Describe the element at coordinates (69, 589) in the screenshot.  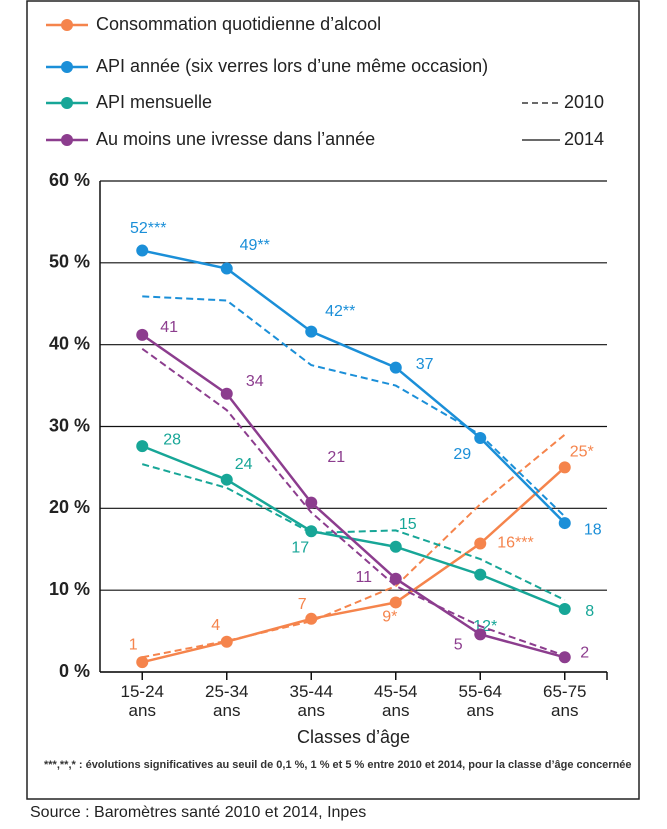
I see `y-tick-label: 10 %` at that location.